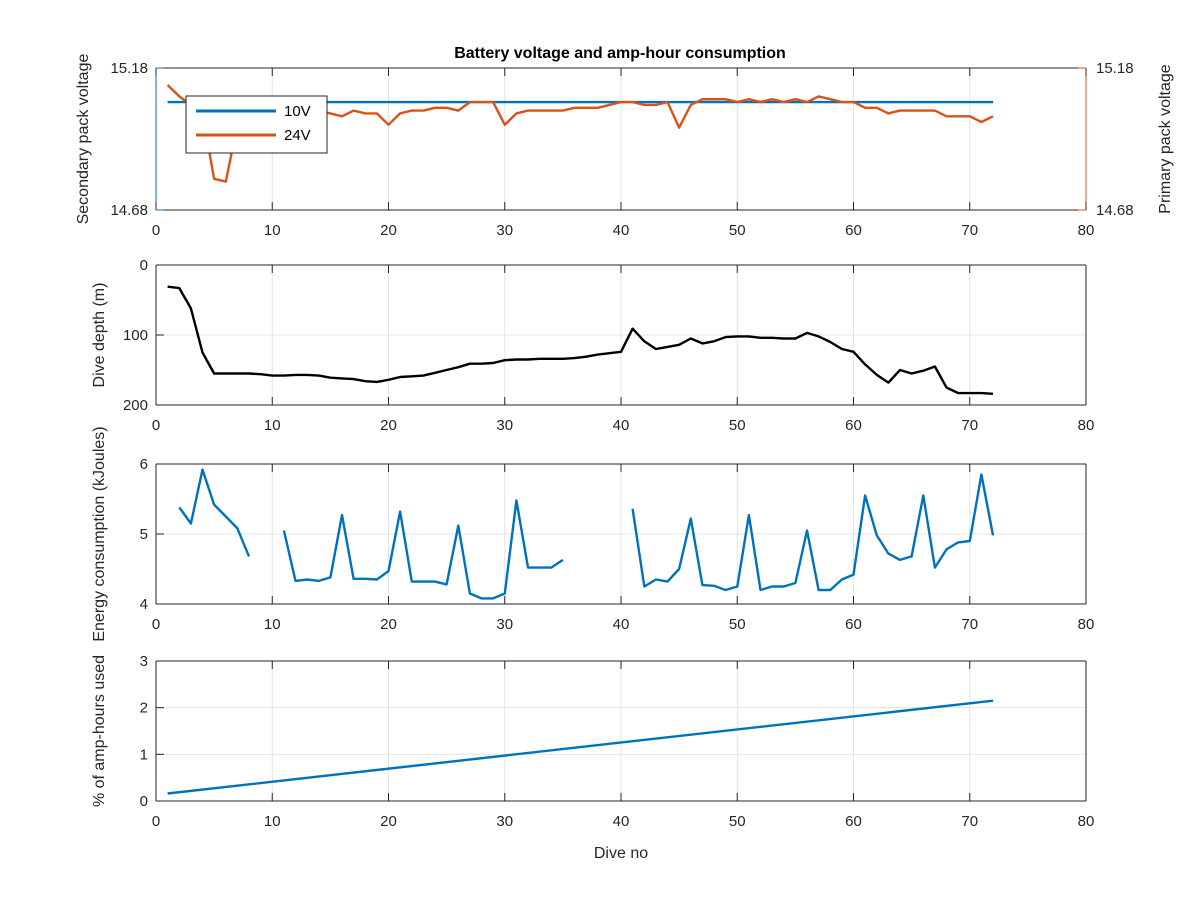  Describe the element at coordinates (99, 335) in the screenshot. I see `y-axis-label: Dive depth (m)` at that location.